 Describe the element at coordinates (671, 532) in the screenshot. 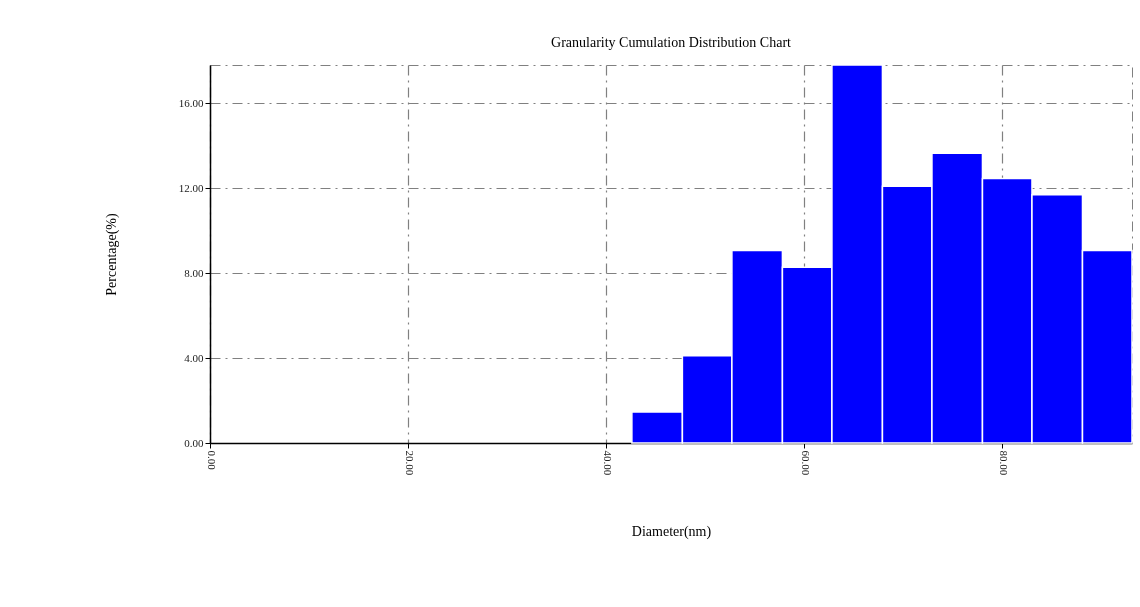

I see `x-axis-title: Diameter(nm)` at that location.